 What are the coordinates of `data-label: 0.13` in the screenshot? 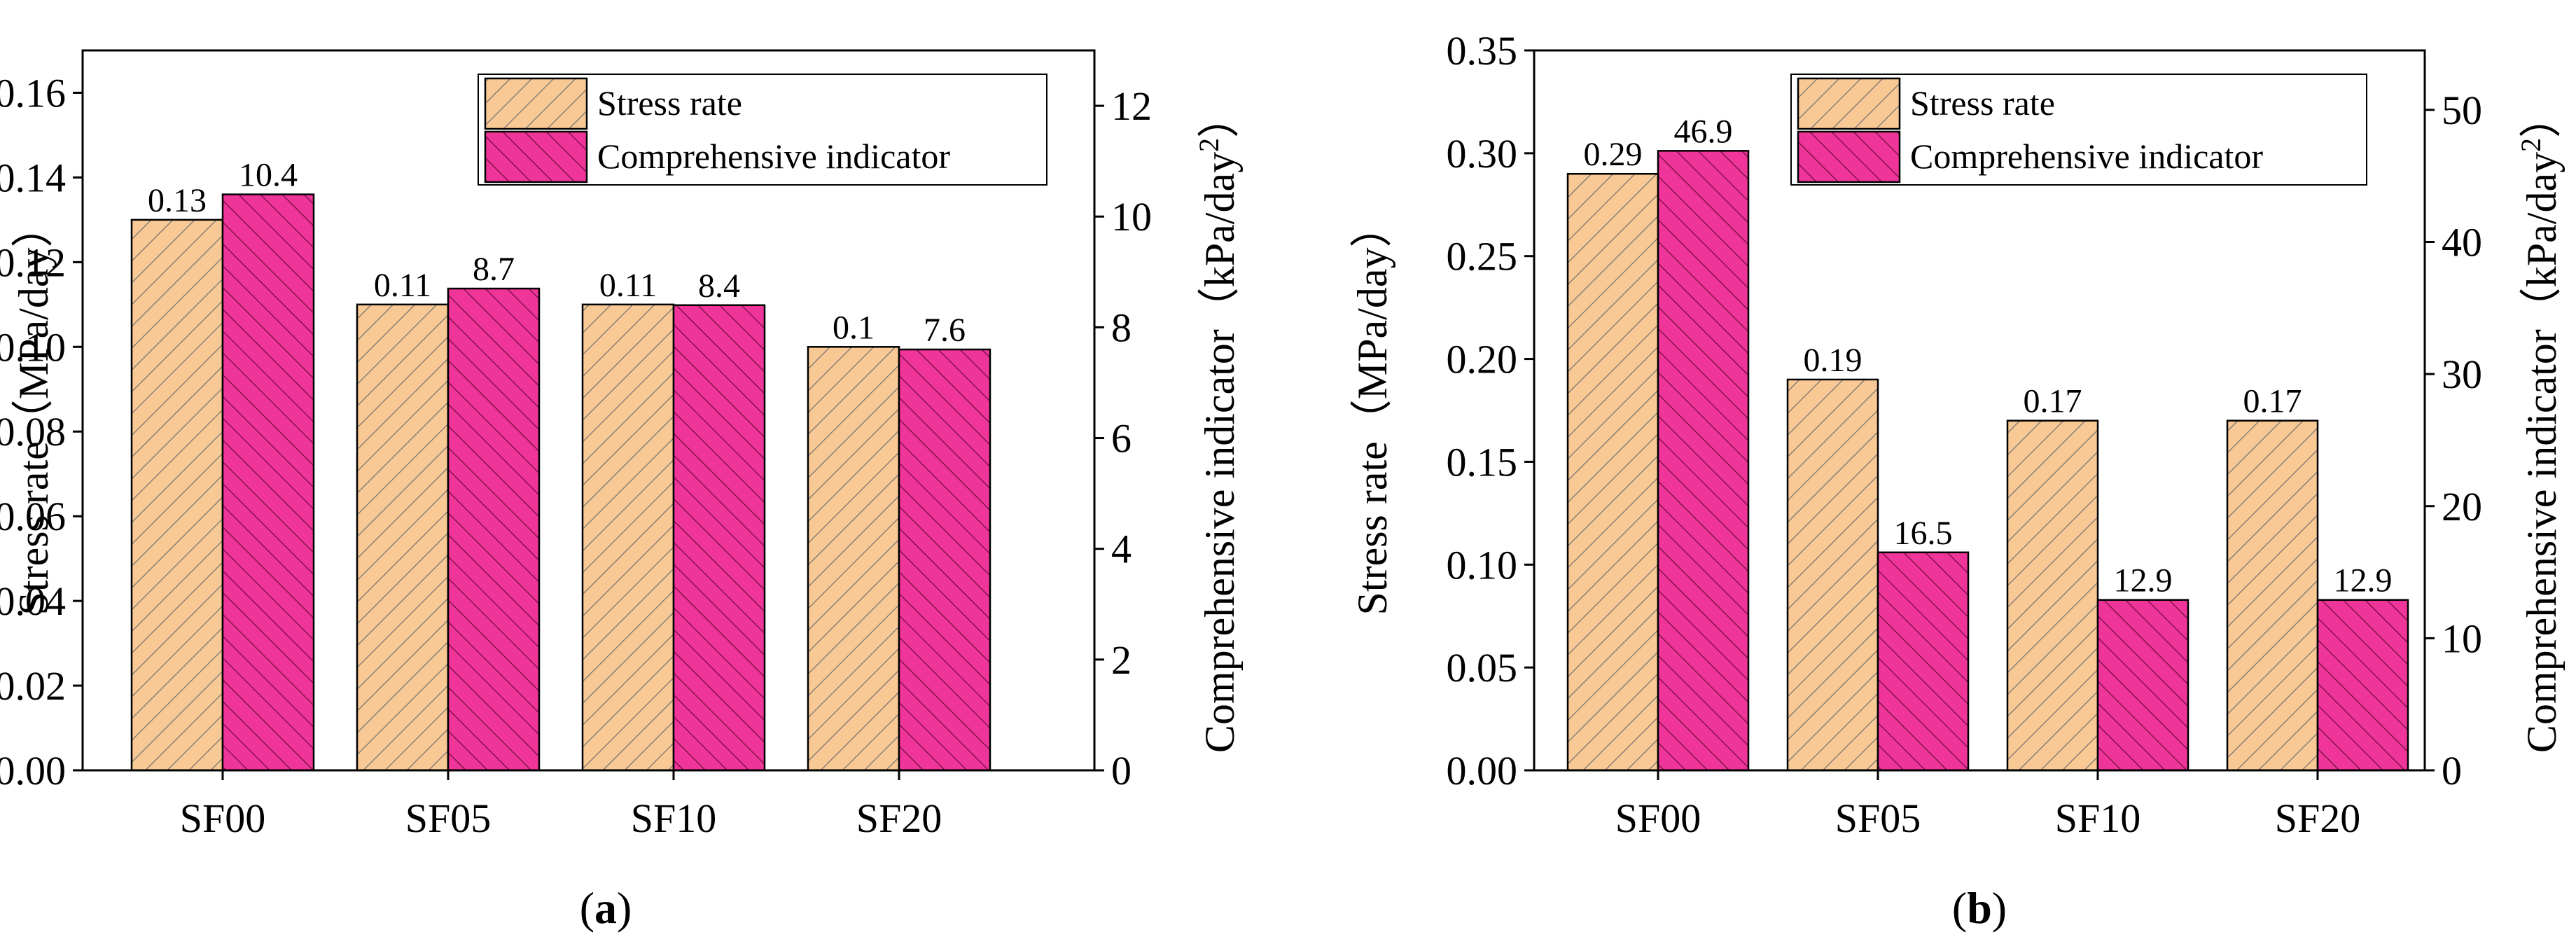 It's located at (177, 200).